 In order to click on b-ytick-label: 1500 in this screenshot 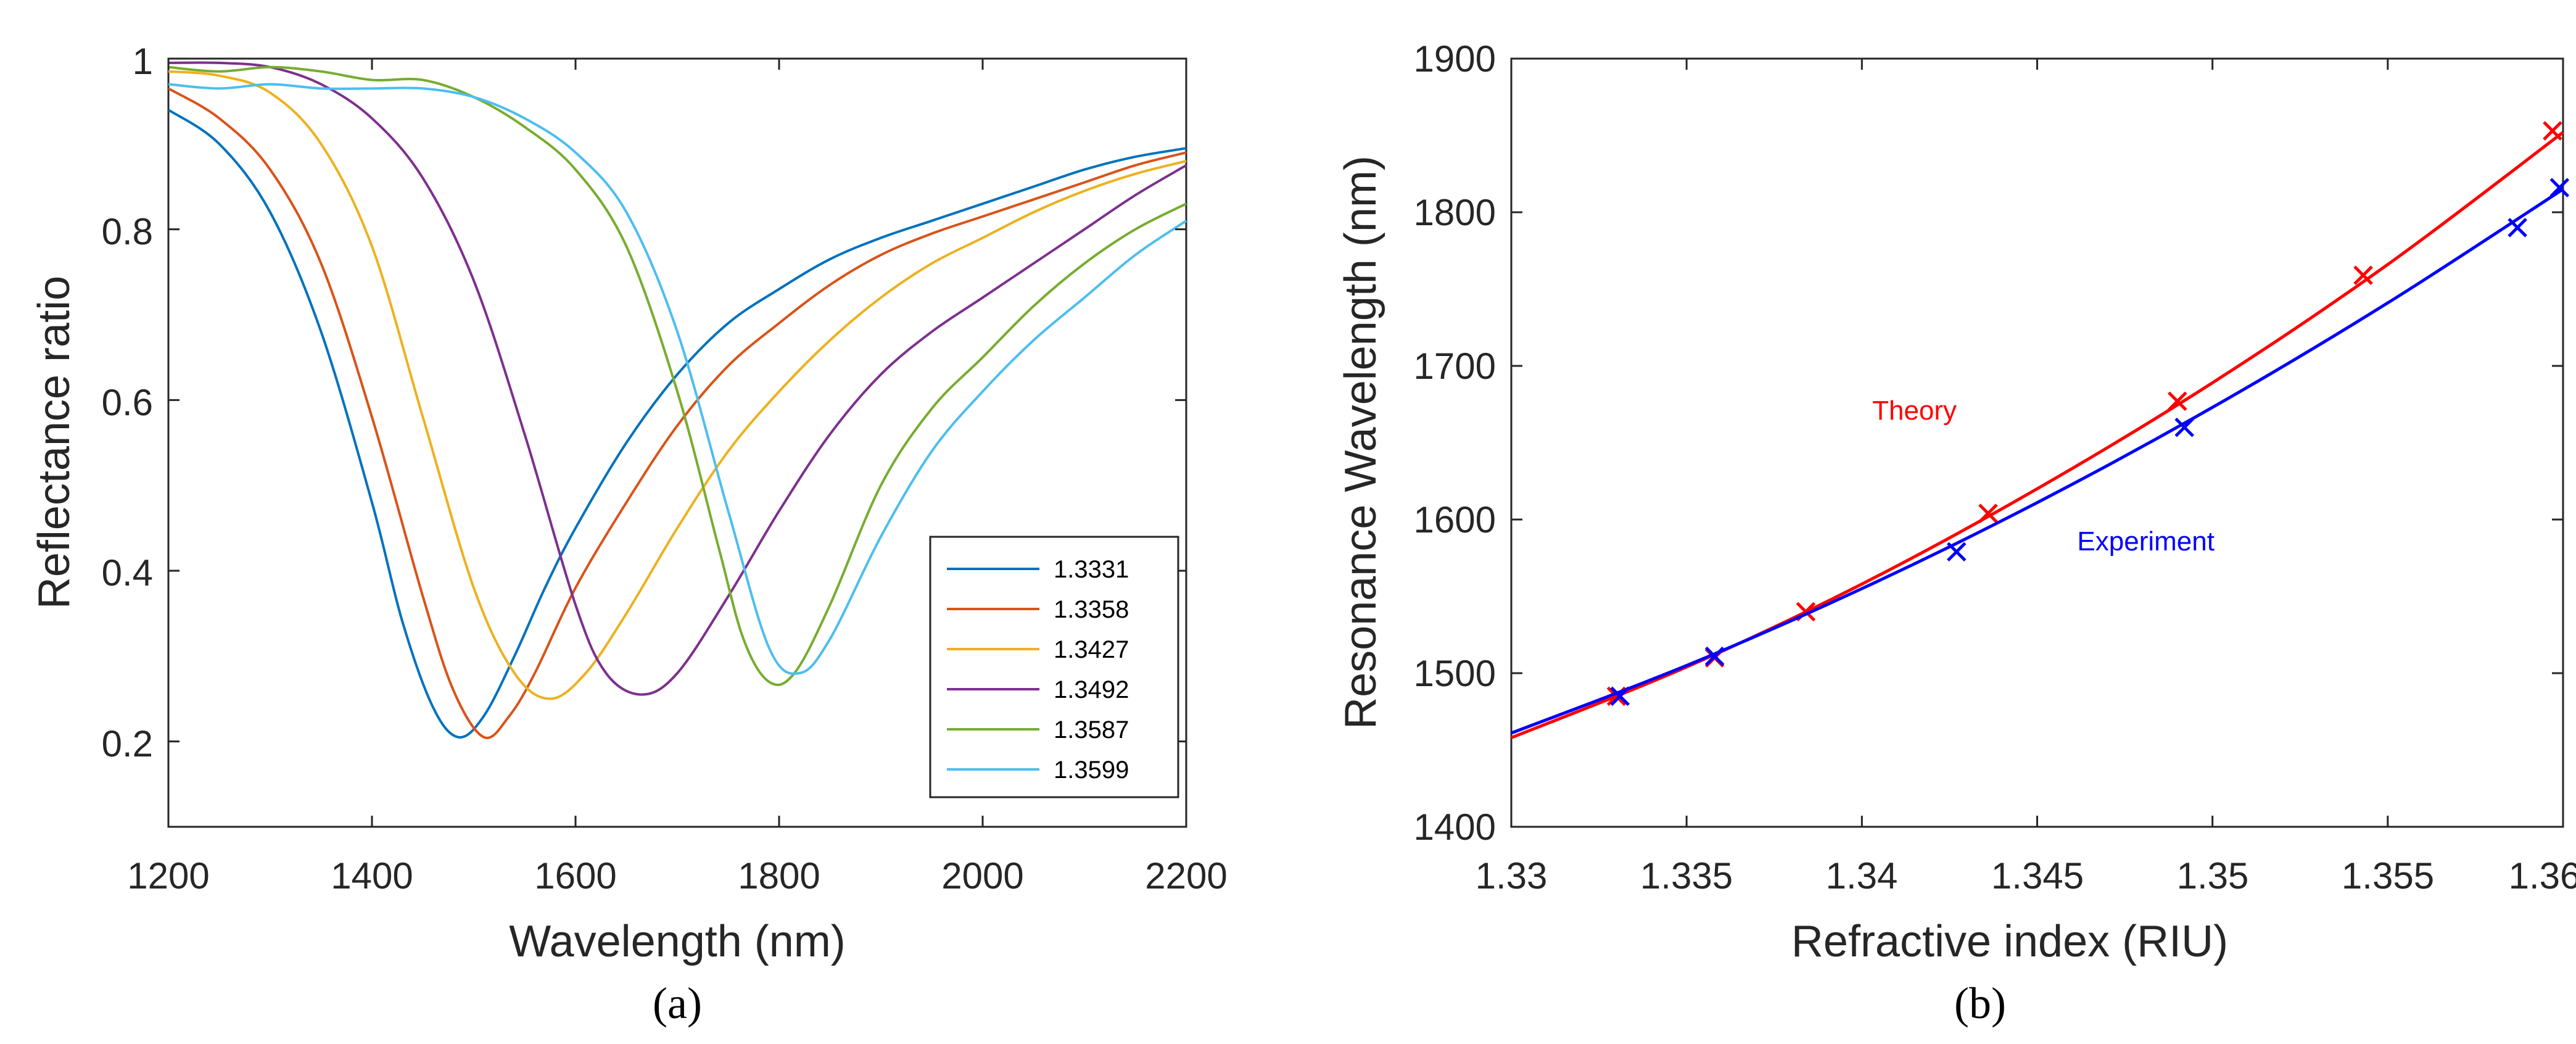, I will do `click(1455, 673)`.